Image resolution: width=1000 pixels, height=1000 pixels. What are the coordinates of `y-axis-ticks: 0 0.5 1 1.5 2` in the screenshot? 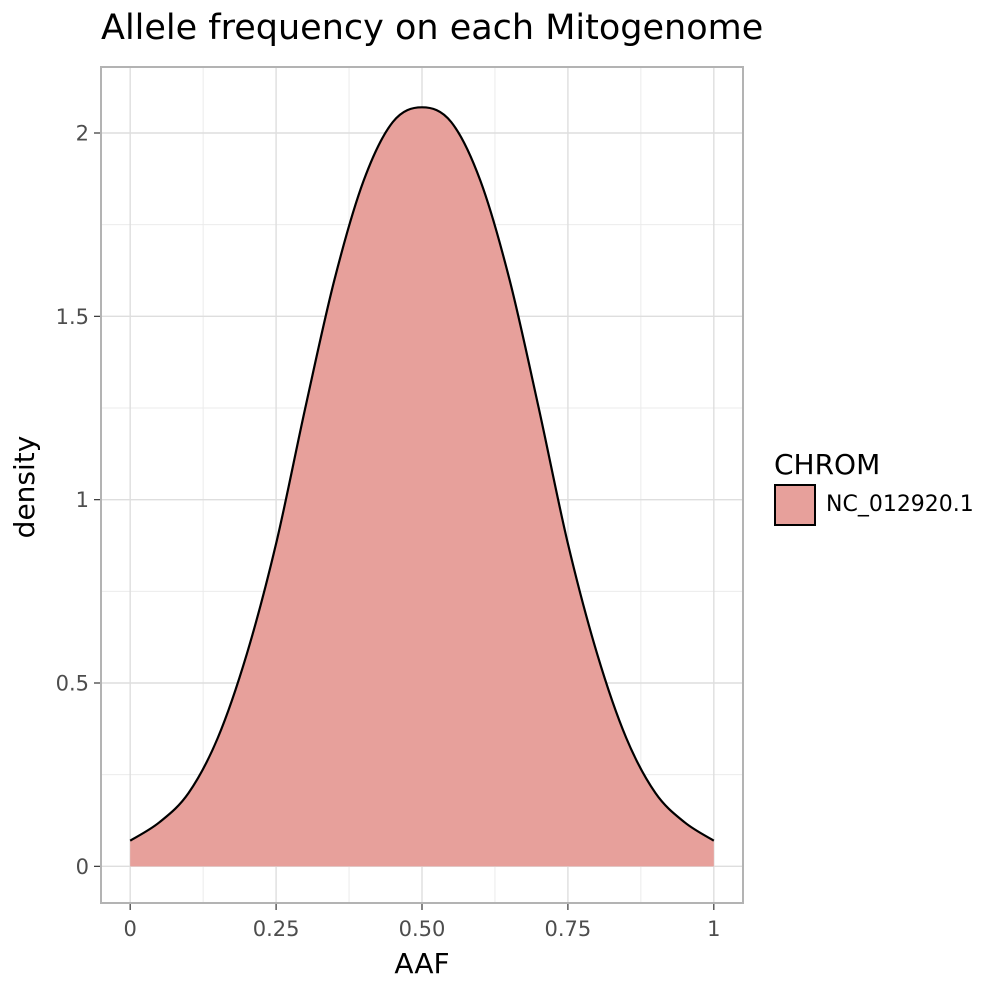 It's located at (78, 500).